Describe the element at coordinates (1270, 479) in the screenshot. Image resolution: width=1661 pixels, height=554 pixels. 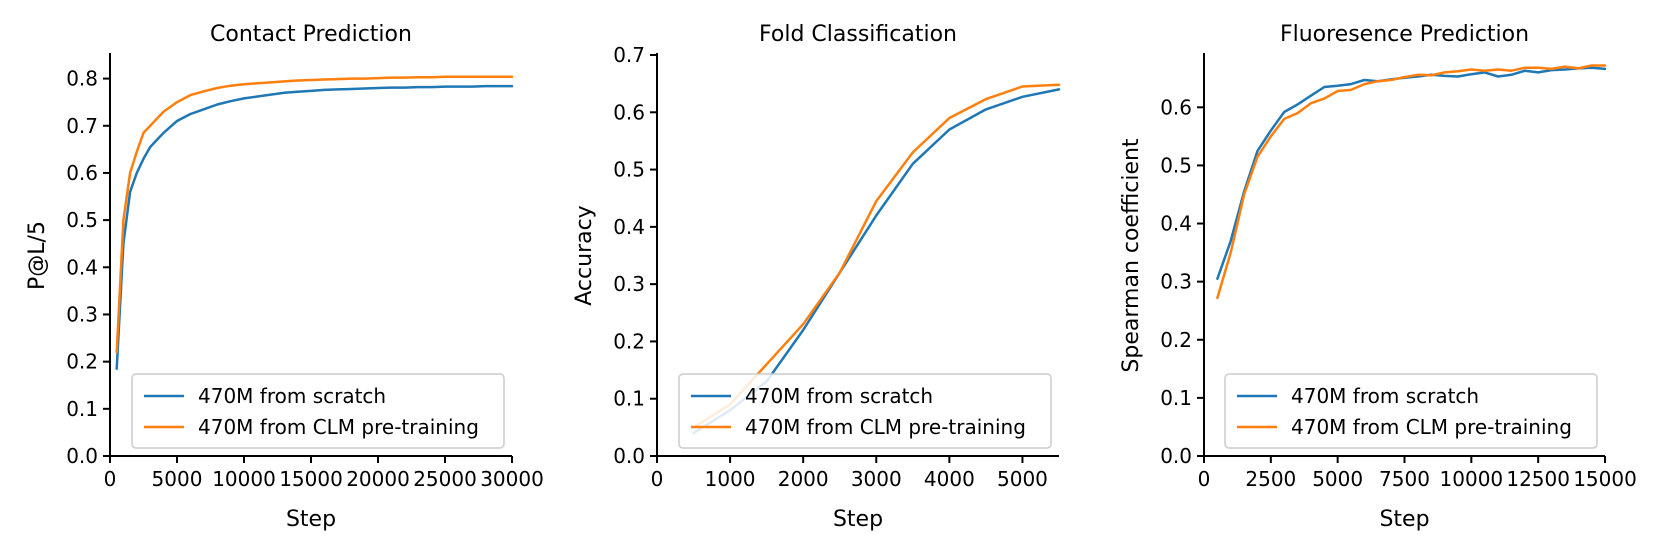
I see `x-tick-label: 2500` at that location.